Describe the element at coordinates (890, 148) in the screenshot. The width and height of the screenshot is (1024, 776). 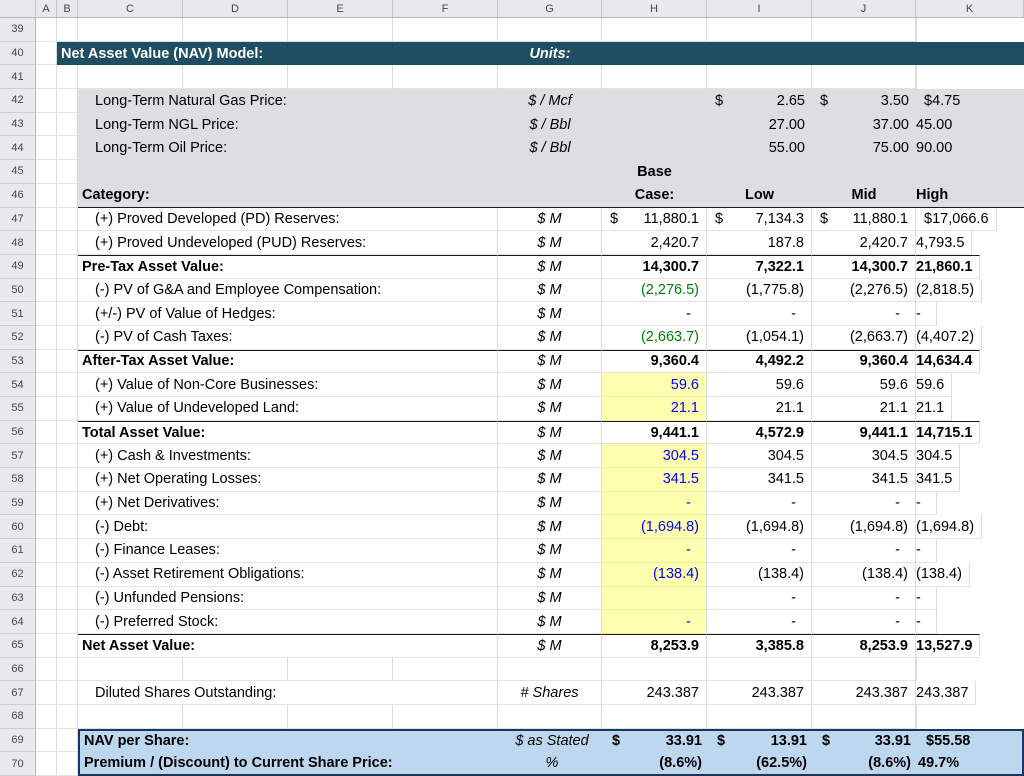
I see `cell-J44: 75.00` at that location.